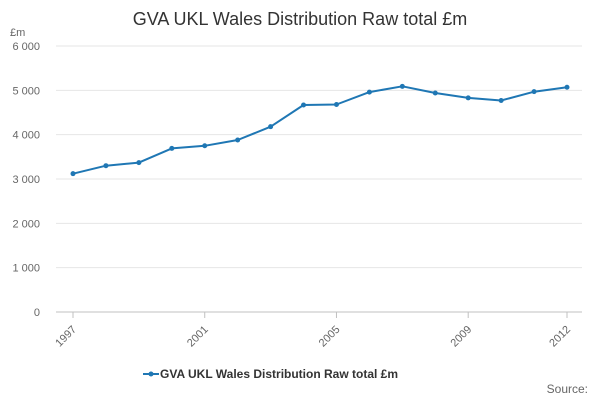 The height and width of the screenshot is (400, 600). I want to click on y-tick-label: 0, so click(37, 313).